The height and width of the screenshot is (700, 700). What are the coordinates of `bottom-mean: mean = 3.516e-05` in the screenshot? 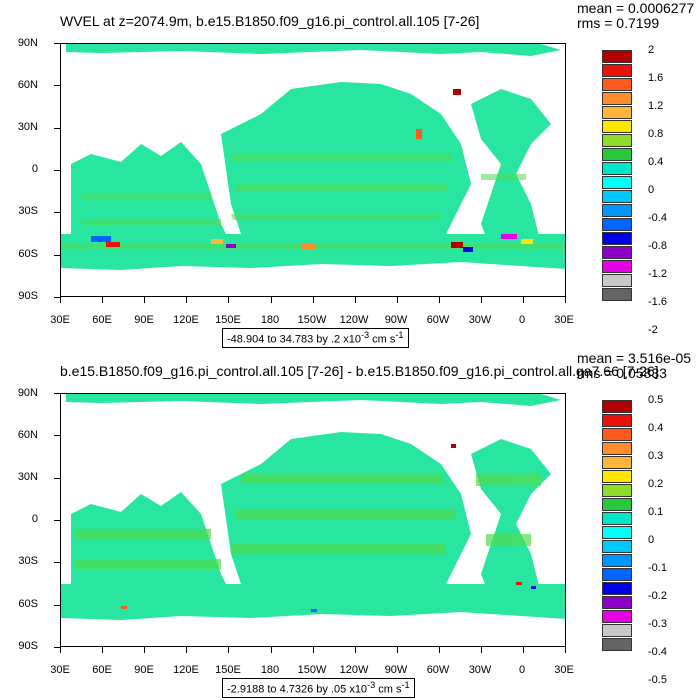 It's located at (634, 358).